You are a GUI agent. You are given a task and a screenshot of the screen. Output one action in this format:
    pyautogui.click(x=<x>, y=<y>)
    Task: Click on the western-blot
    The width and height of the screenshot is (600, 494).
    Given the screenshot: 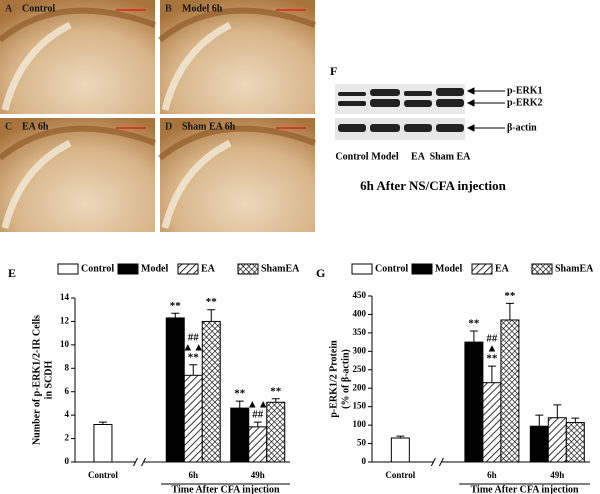 What is the action you would take?
    pyautogui.click(x=420, y=112)
    